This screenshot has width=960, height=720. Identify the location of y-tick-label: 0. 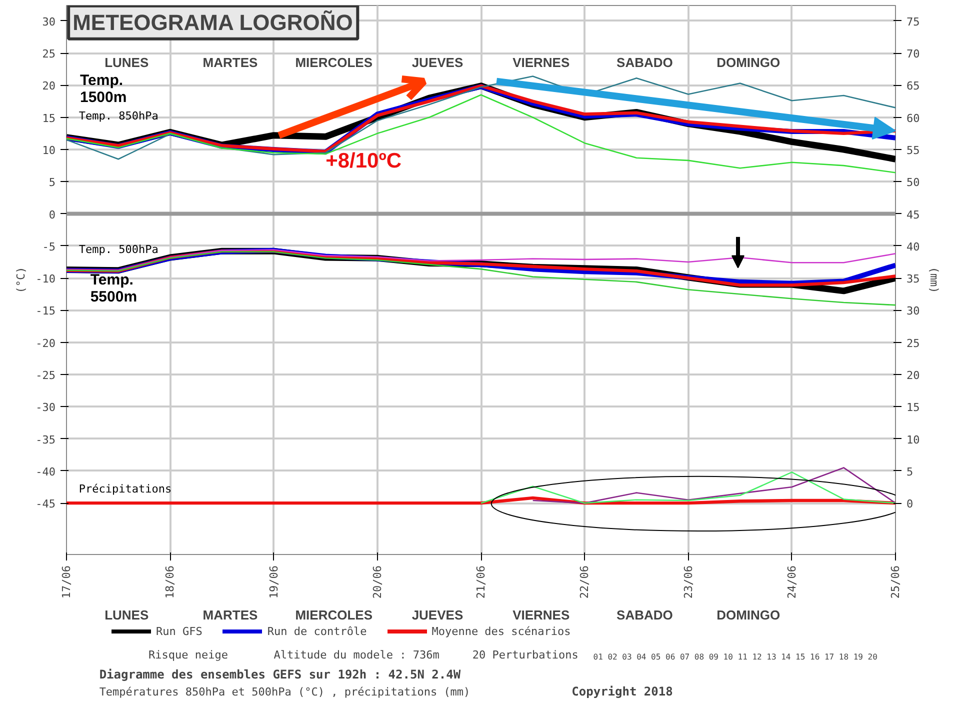
(52, 215).